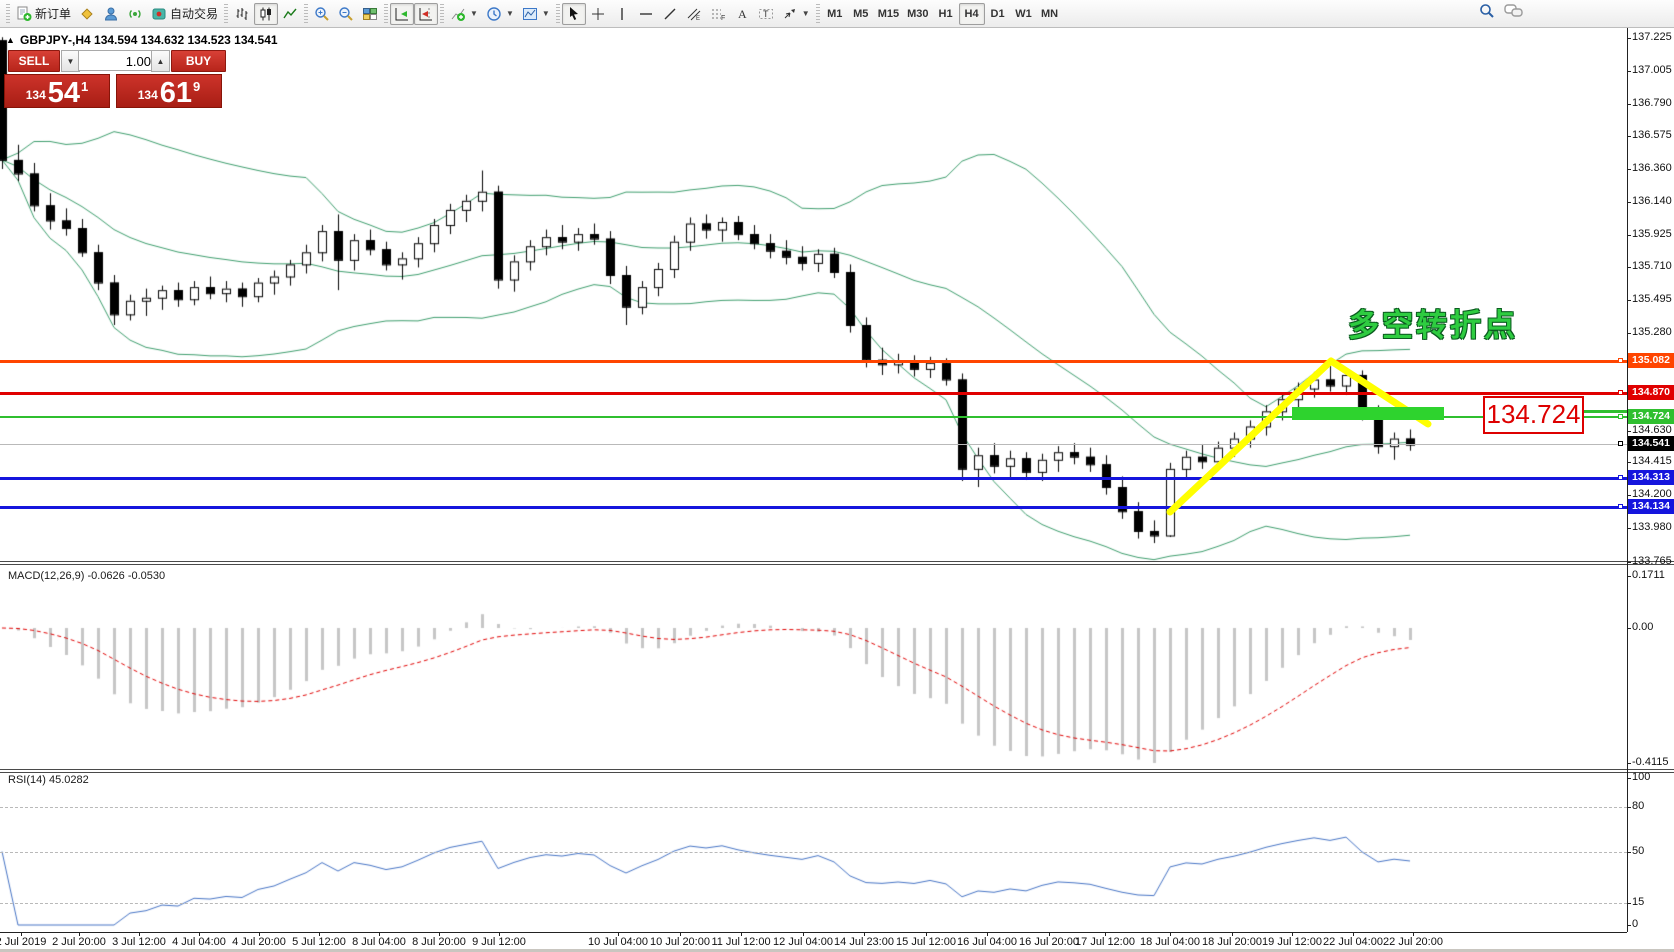 The image size is (1674, 952). I want to click on dropdown-caret: ▼, so click(509, 13).